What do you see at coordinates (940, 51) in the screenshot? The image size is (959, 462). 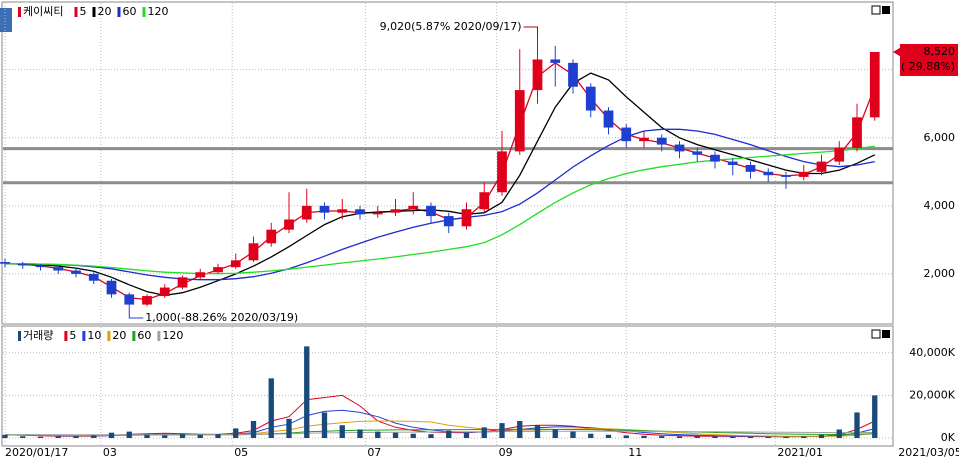 I see `last-price: 8,520` at bounding box center [940, 51].